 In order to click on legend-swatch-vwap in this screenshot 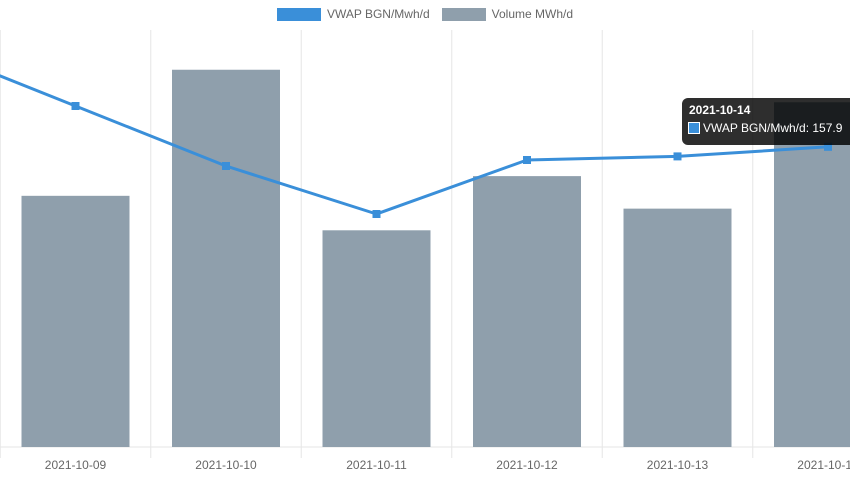, I will do `click(298, 14)`.